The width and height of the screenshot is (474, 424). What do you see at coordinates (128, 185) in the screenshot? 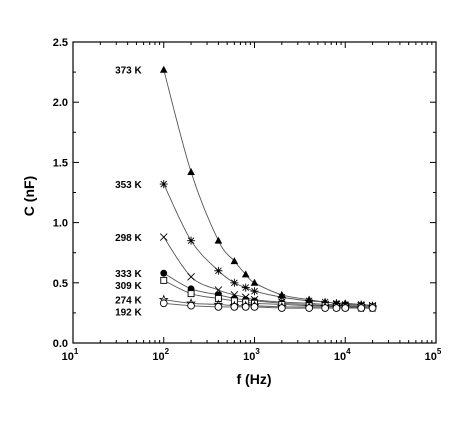
I see `series-label: 353 K` at bounding box center [128, 185].